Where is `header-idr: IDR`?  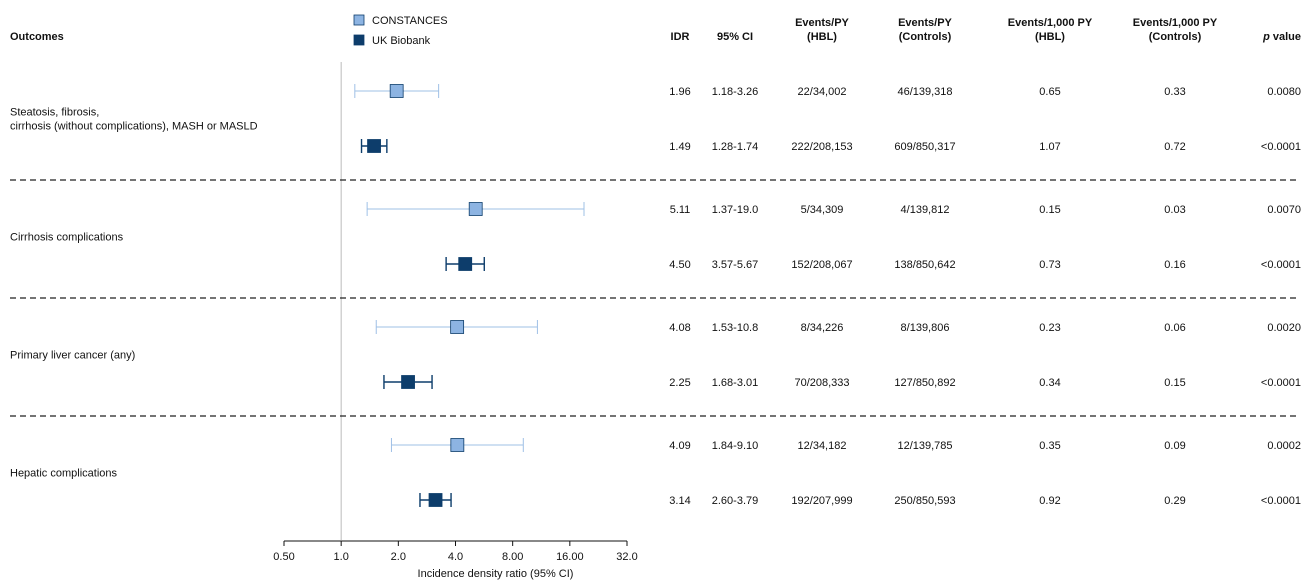 header-idr: IDR is located at coordinates (680, 37).